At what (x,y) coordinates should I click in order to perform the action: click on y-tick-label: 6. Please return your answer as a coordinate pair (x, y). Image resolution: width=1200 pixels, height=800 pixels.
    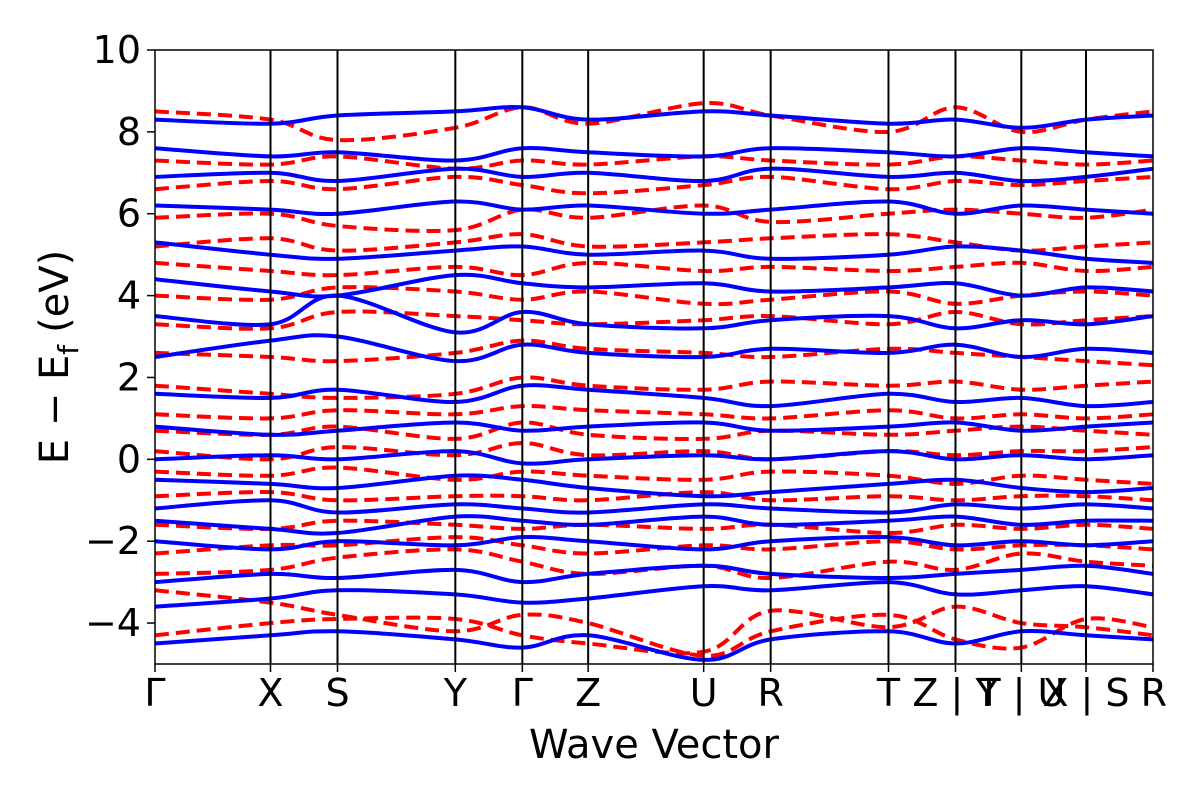
    Looking at the image, I should click on (129, 214).